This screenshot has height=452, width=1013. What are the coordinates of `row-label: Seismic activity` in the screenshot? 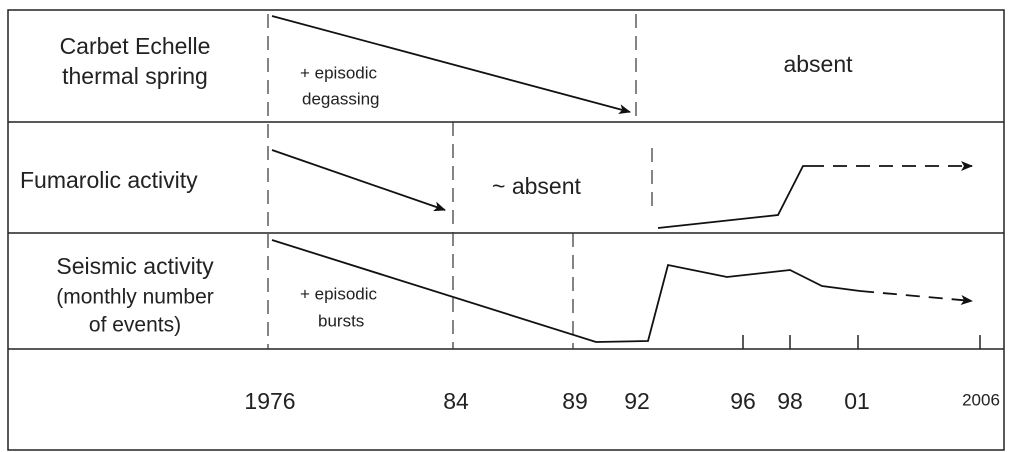 It's located at (135, 266).